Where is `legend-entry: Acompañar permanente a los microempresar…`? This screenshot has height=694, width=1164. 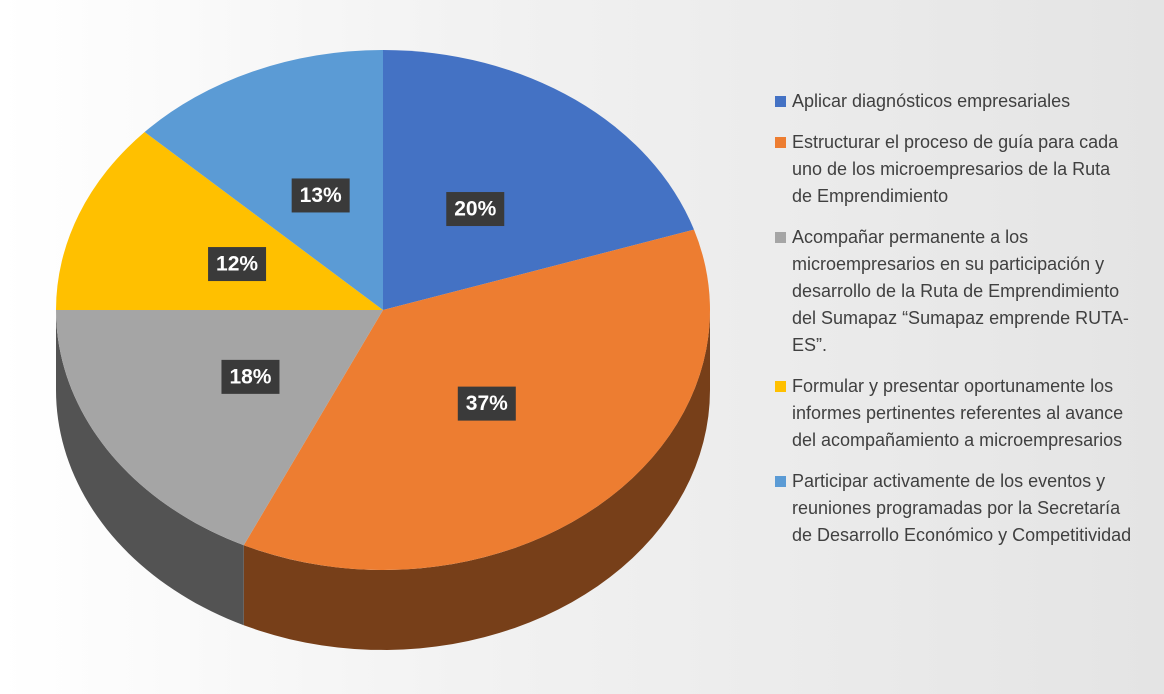 legend-entry: Acompañar permanente a los microempresar… is located at coordinates (955, 291).